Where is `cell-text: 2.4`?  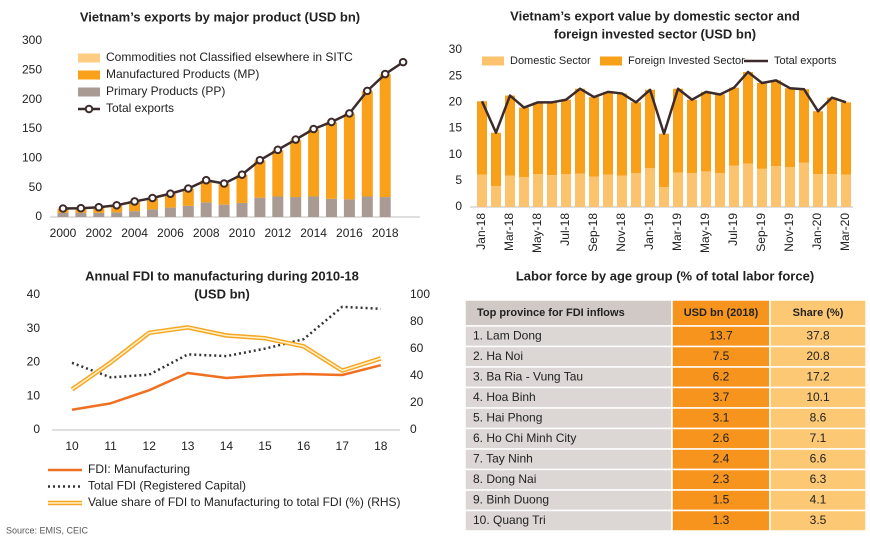 cell-text: 2.4 is located at coordinates (721, 458).